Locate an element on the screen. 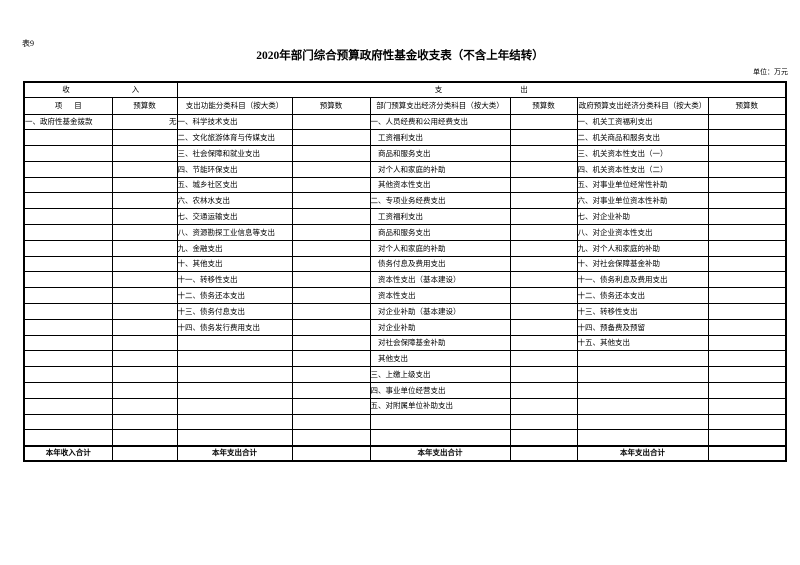 The height and width of the screenshot is (565, 800). table-row: 十四、债务发行费用支出 对企业补助 十四、预备费及预留 is located at coordinates (405, 327).